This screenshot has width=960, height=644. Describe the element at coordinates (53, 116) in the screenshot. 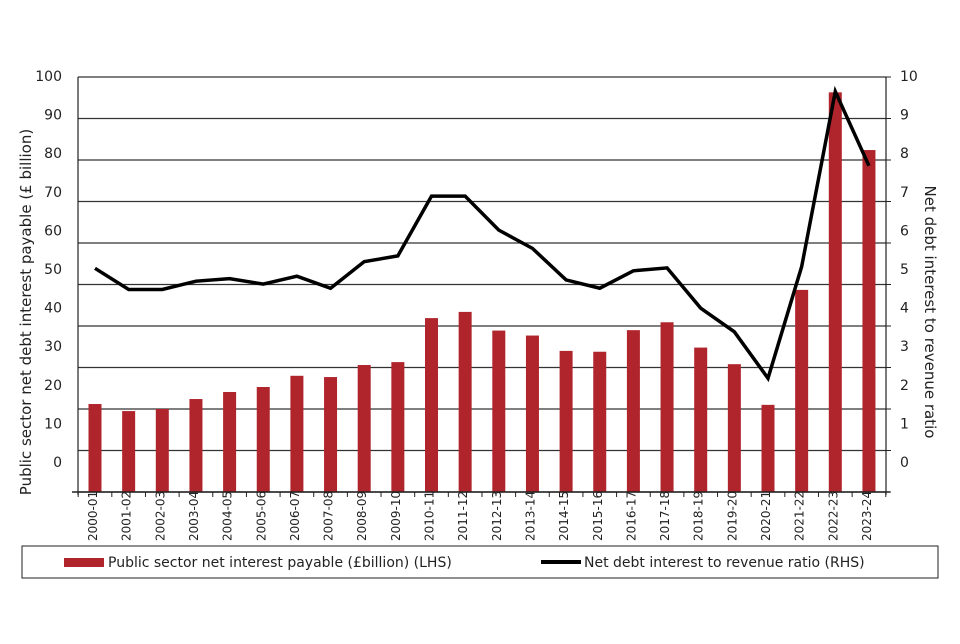

I see `left-axis-tick-label: 90` at that location.